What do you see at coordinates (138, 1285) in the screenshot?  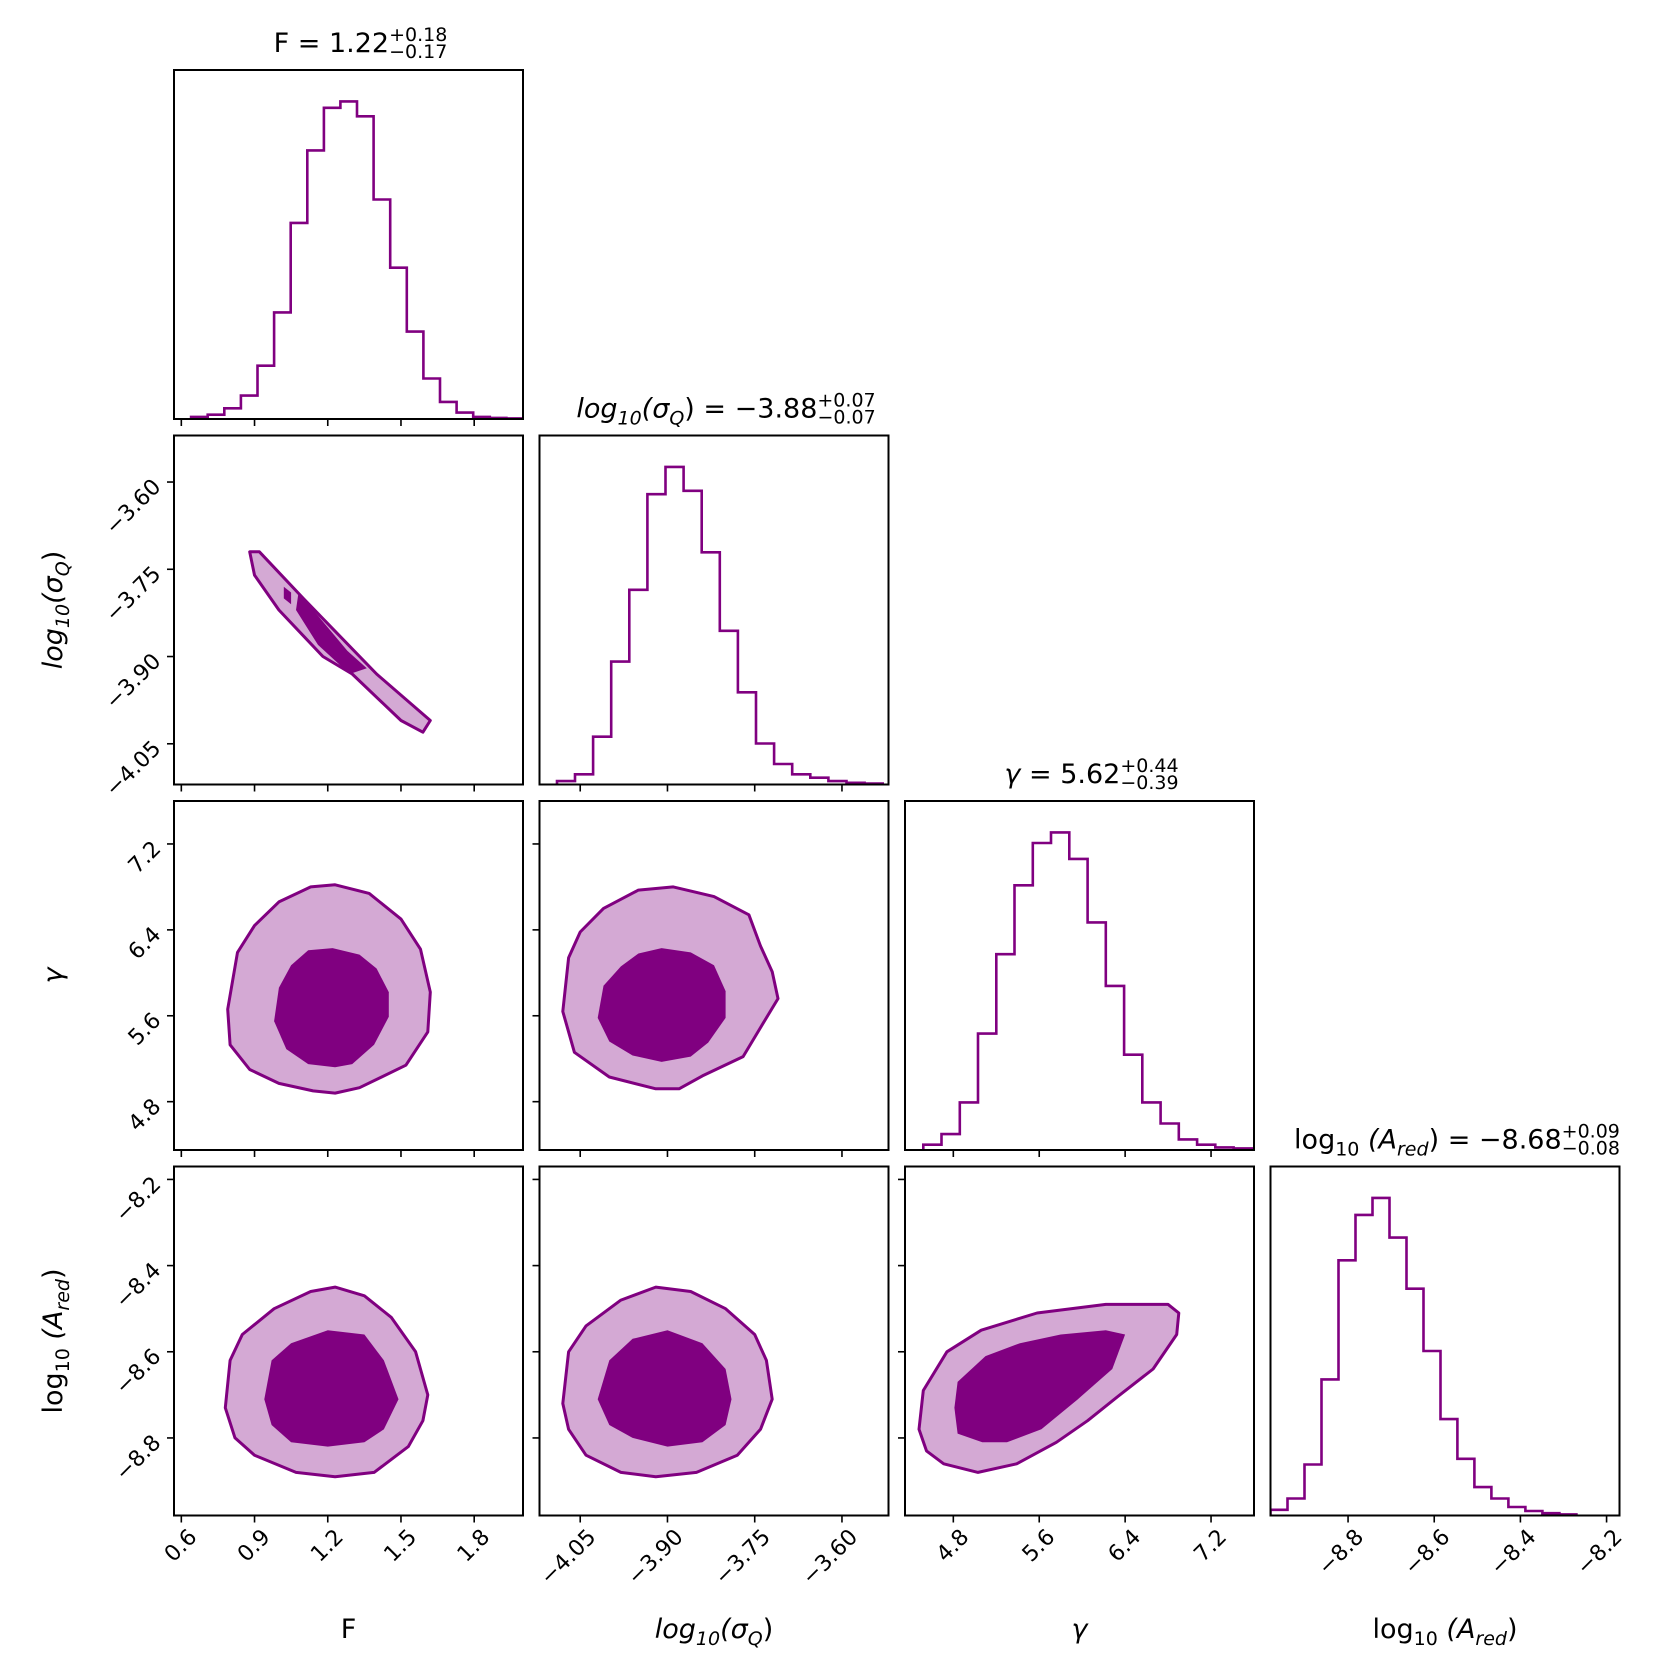 I see `ytick-label-ared: −8.4` at bounding box center [138, 1285].